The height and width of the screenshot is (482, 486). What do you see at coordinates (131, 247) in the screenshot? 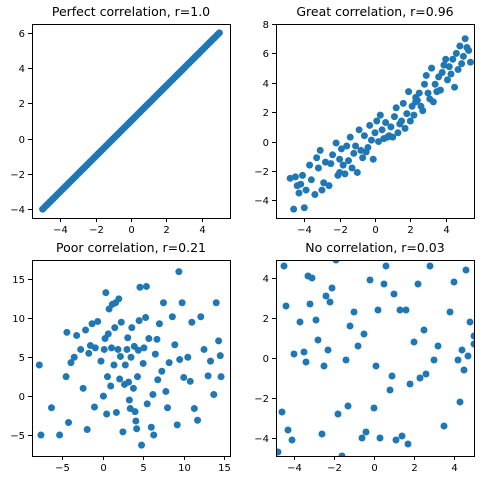
I see `chart-title: Poor correlation, r=0.21` at bounding box center [131, 247].